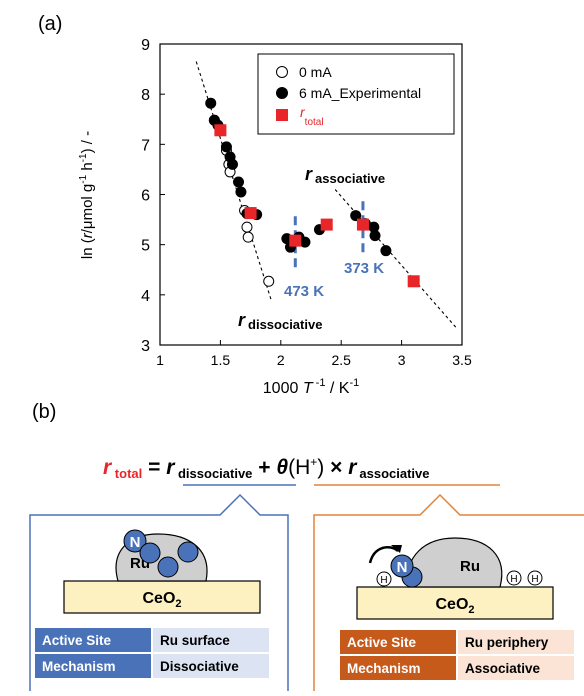 The width and height of the screenshot is (584, 696). I want to click on h-label-3: H, so click(534, 579).